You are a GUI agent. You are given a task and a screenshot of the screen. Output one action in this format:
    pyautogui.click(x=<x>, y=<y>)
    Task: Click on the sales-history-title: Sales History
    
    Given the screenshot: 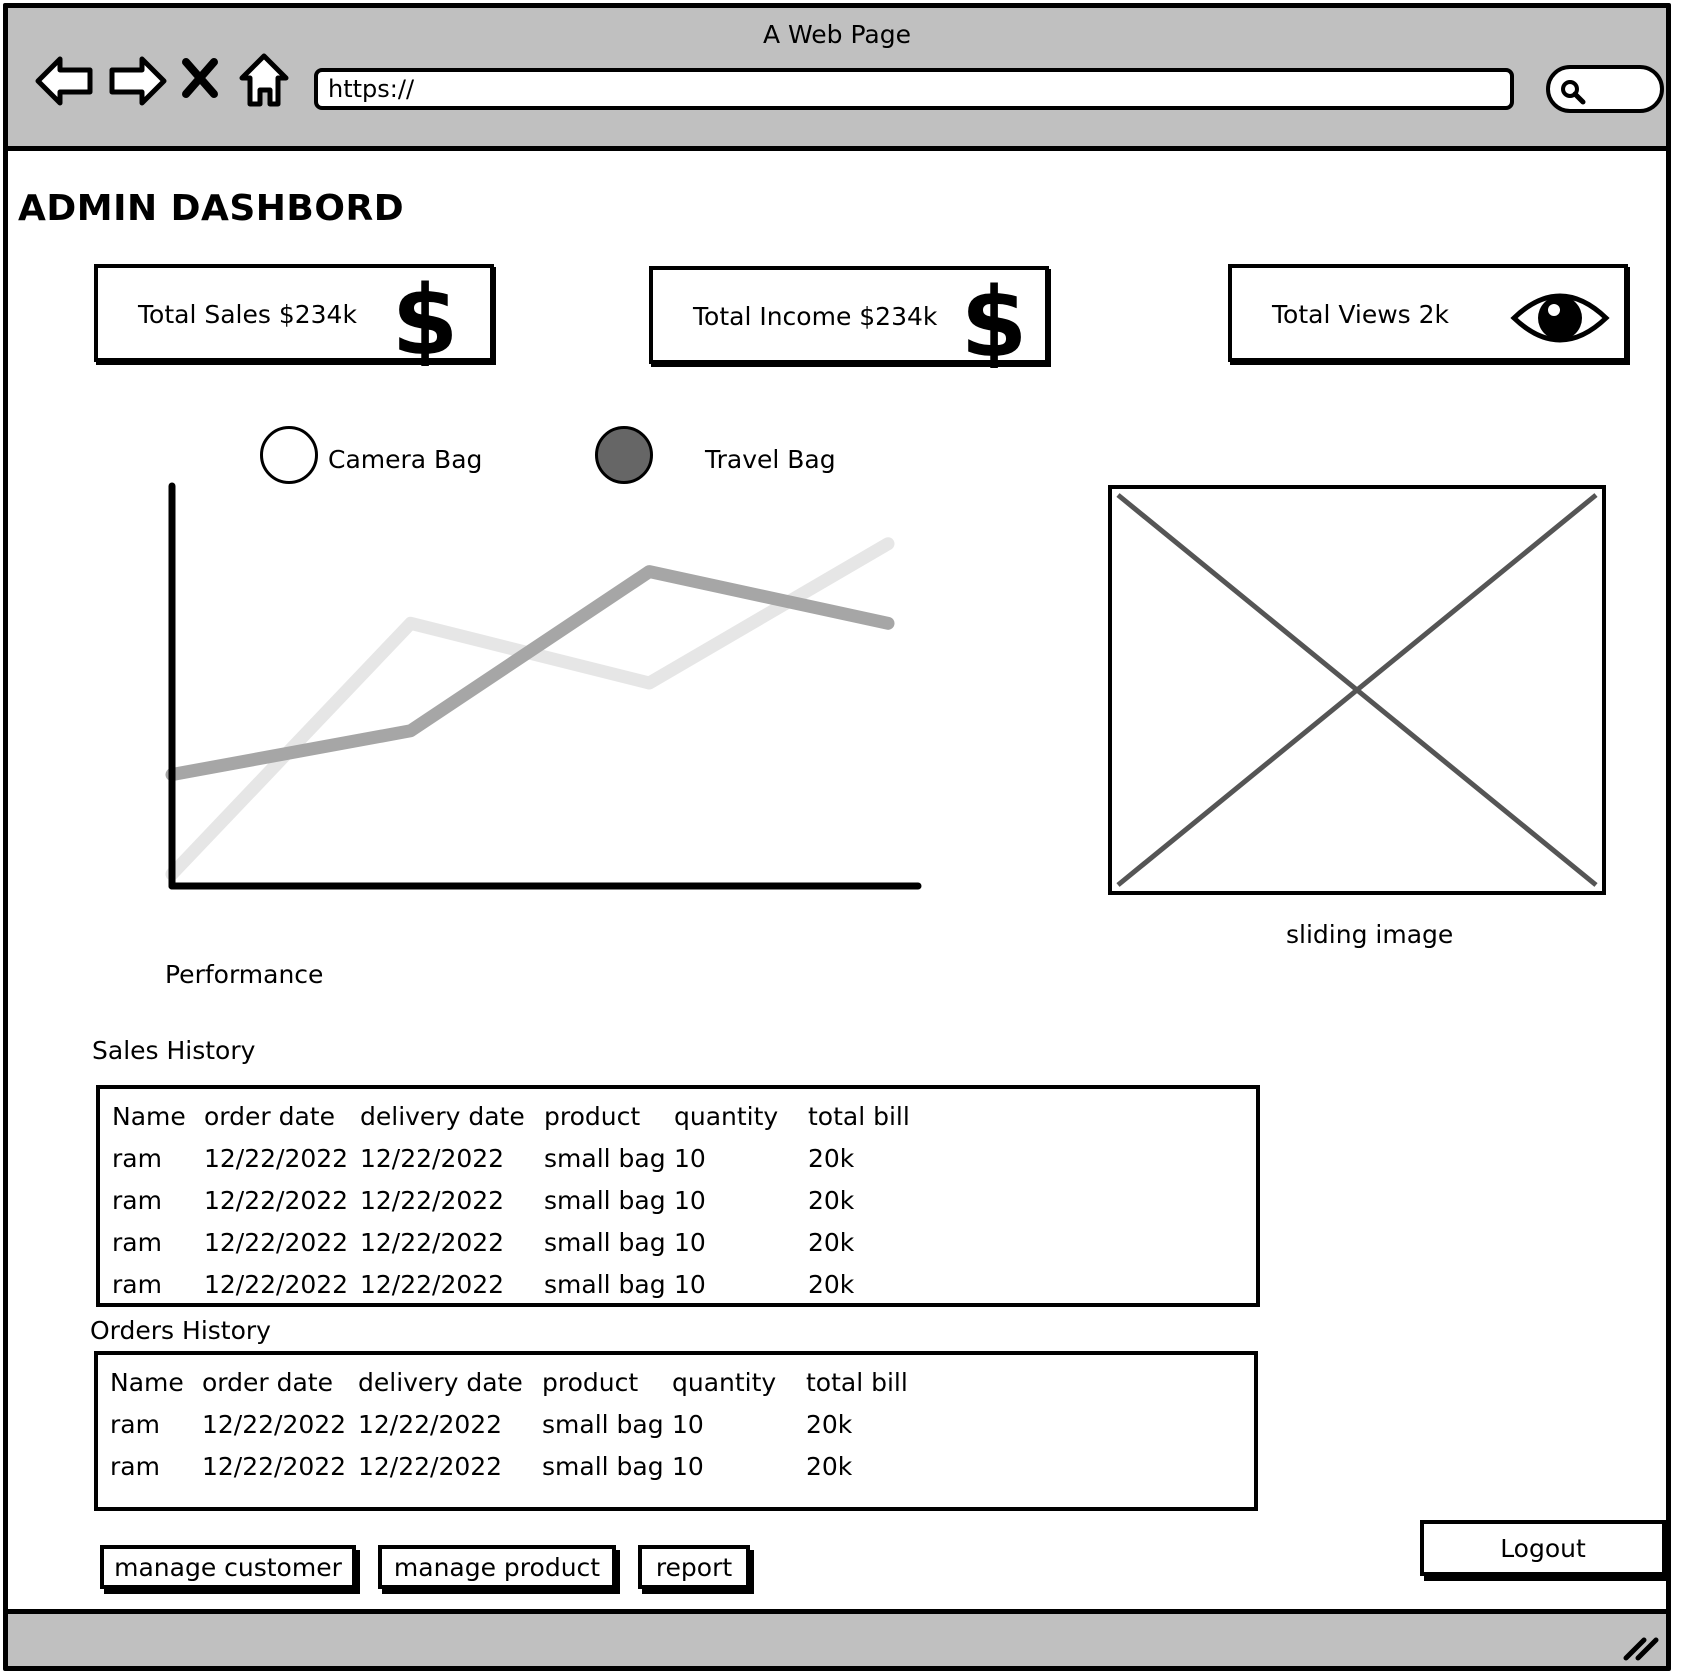 What is the action you would take?
    pyautogui.click(x=174, y=1050)
    